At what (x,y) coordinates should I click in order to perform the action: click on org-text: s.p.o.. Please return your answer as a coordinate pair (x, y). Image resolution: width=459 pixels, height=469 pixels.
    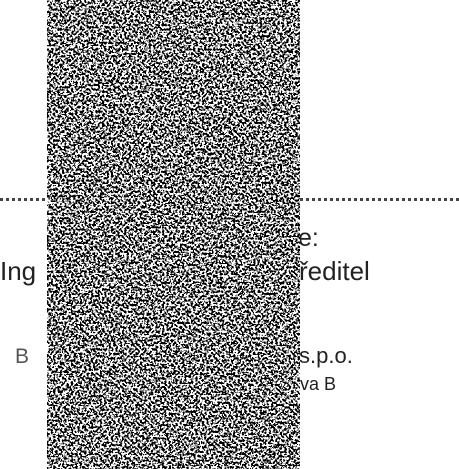
    Looking at the image, I should click on (326, 355).